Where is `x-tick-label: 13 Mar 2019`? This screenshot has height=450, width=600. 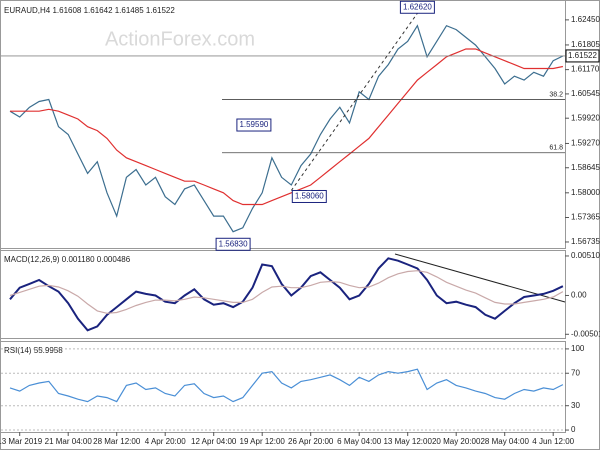
x-tick-label: 13 Mar 2019 is located at coordinates (21, 441).